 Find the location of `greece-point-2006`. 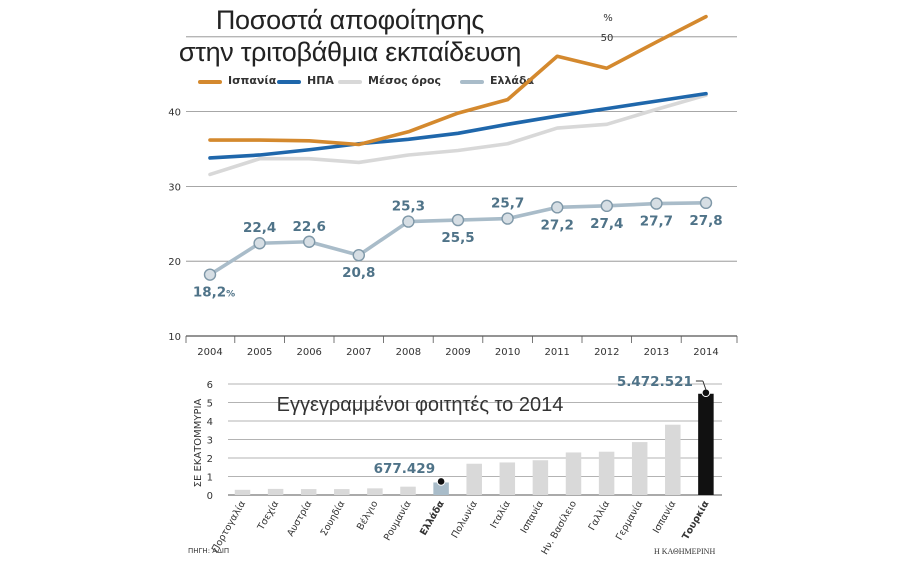

greece-point-2006 is located at coordinates (309, 241).